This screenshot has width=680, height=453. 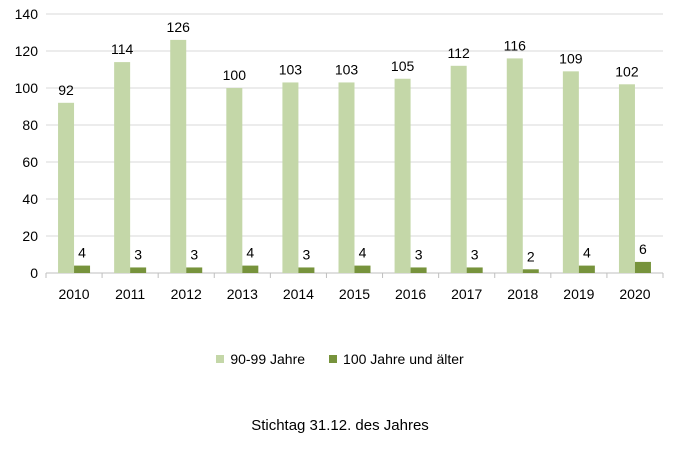 What do you see at coordinates (634, 294) in the screenshot?
I see `x-tick-label: 2020` at bounding box center [634, 294].